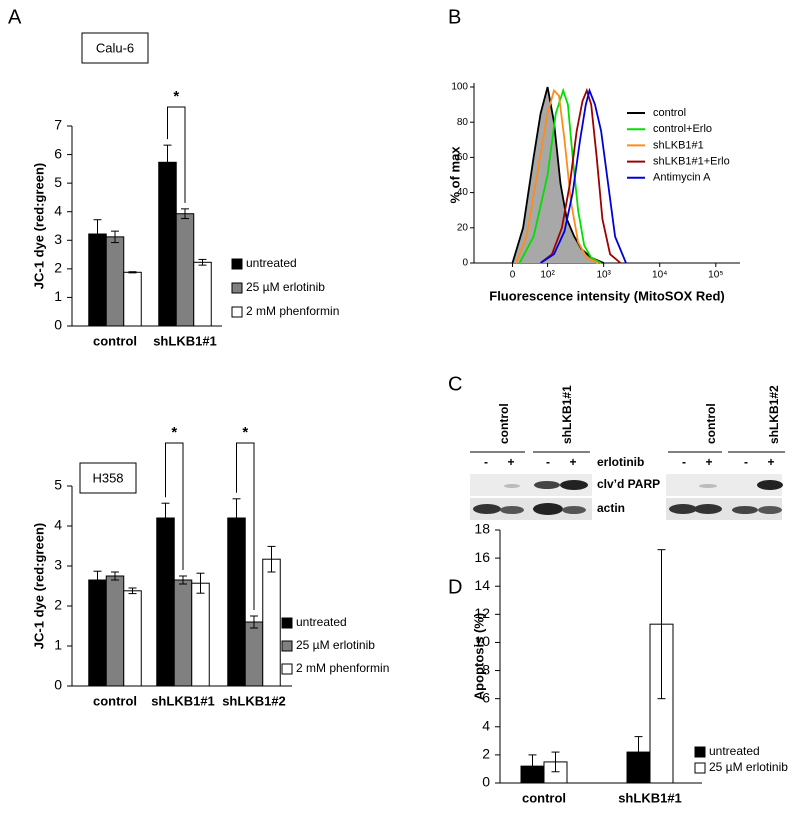  Describe the element at coordinates (715, 275) in the screenshot. I see `x-tick-label: 10⁵` at that location.